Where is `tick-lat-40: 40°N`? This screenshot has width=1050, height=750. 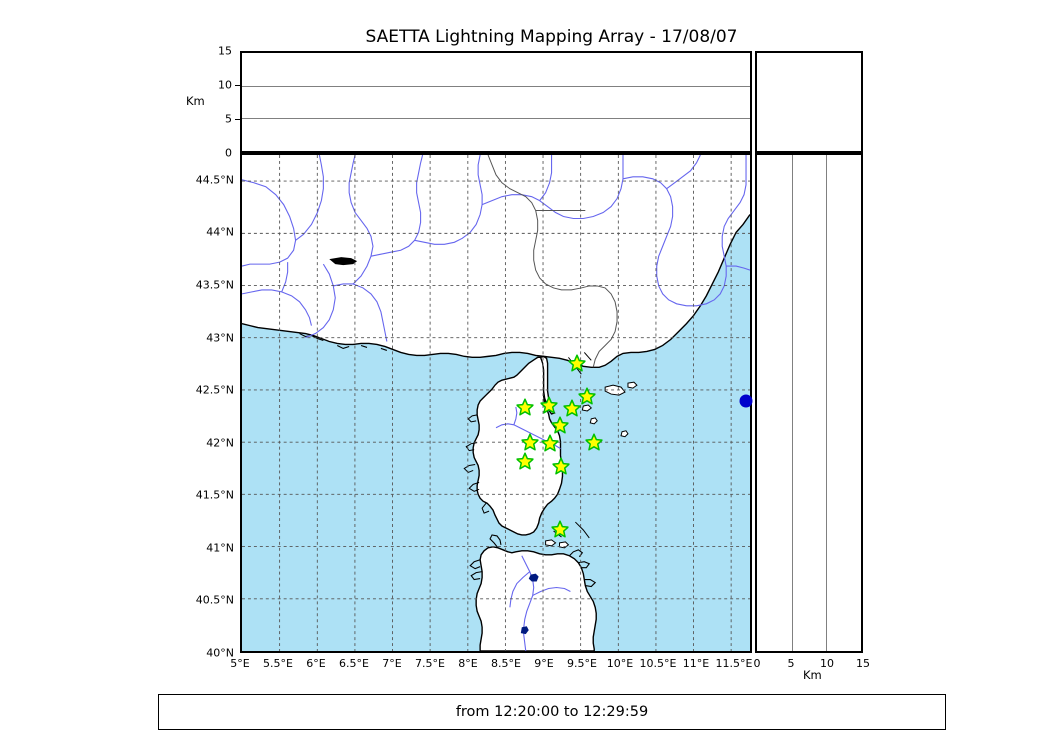
tick-lat-40: 40°N is located at coordinates (220, 653).